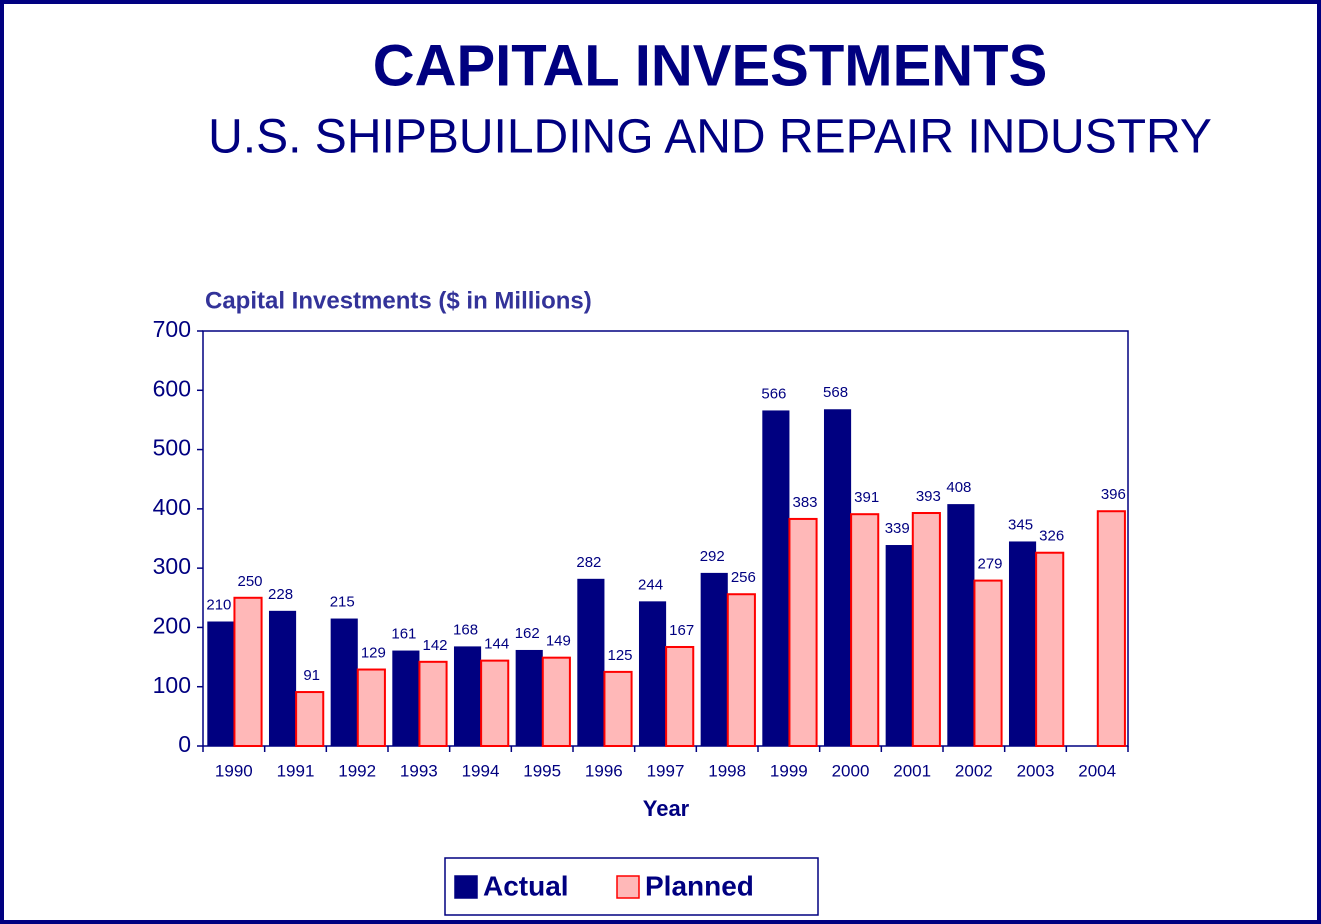 Image resolution: width=1321 pixels, height=924 pixels. I want to click on x-tick-label: 2000, so click(851, 770).